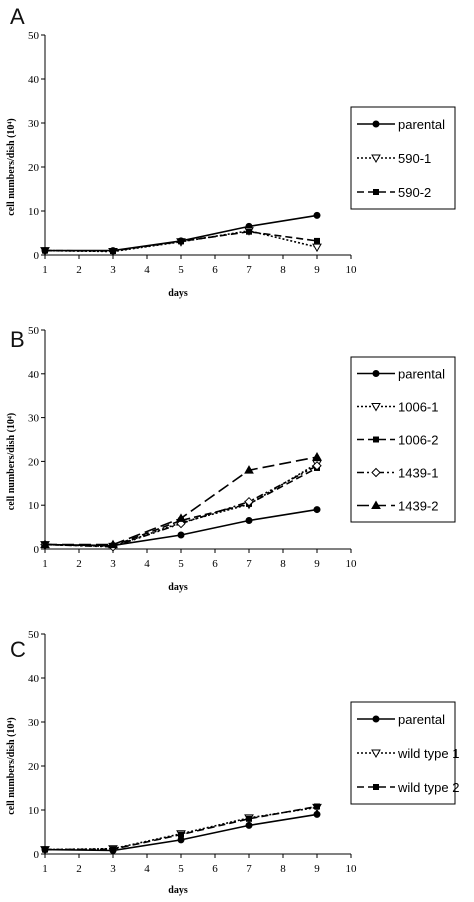 This screenshot has height=902, width=474. What do you see at coordinates (418, 407) in the screenshot?
I see `legend-label: 1006-1` at bounding box center [418, 407].